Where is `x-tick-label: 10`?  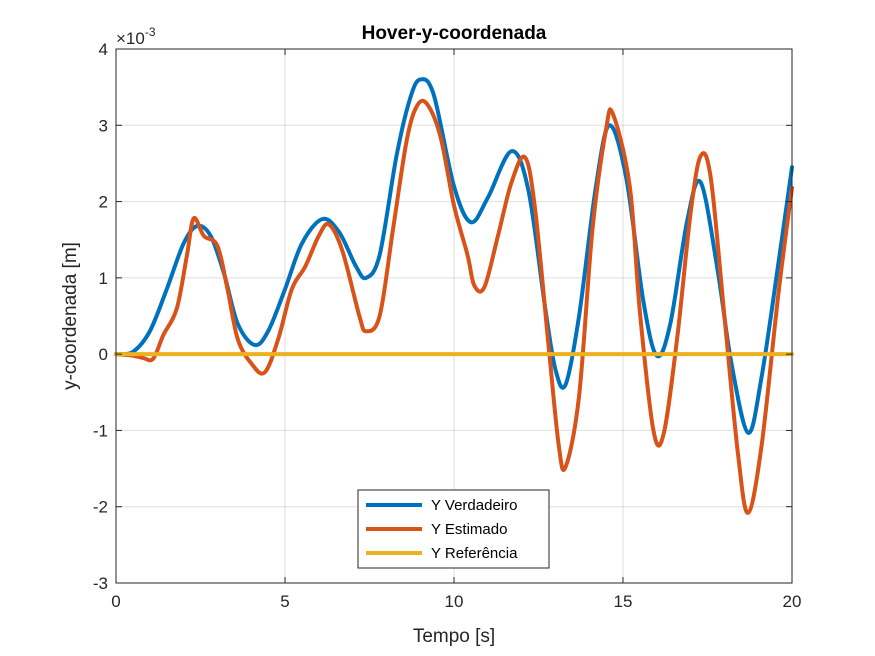 x-tick-label: 10 is located at coordinates (454, 601).